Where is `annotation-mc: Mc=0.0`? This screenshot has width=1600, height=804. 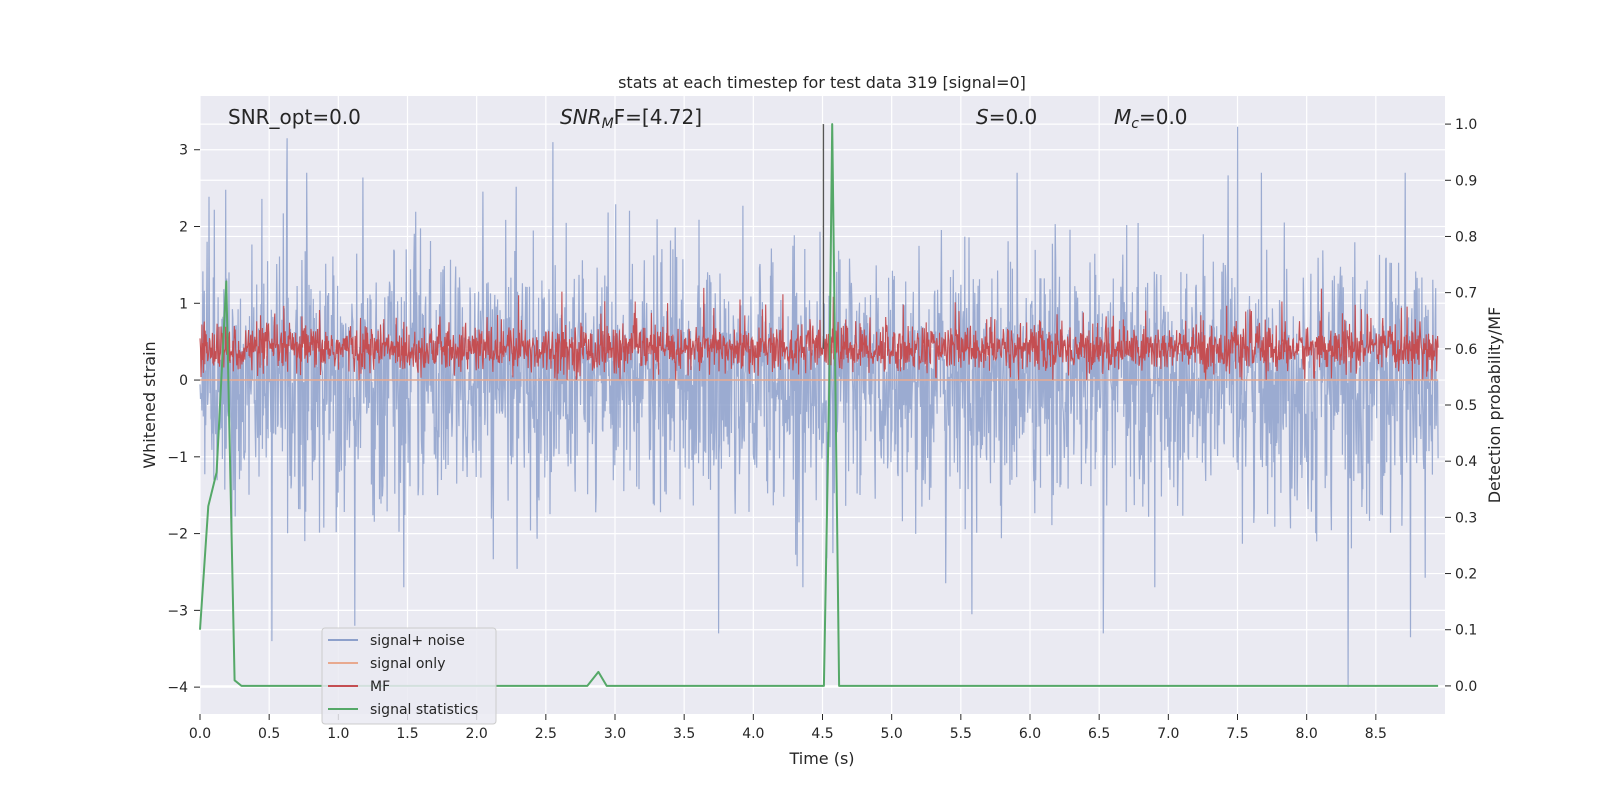 annotation-mc: Mc=0.0 is located at coordinates (1151, 118).